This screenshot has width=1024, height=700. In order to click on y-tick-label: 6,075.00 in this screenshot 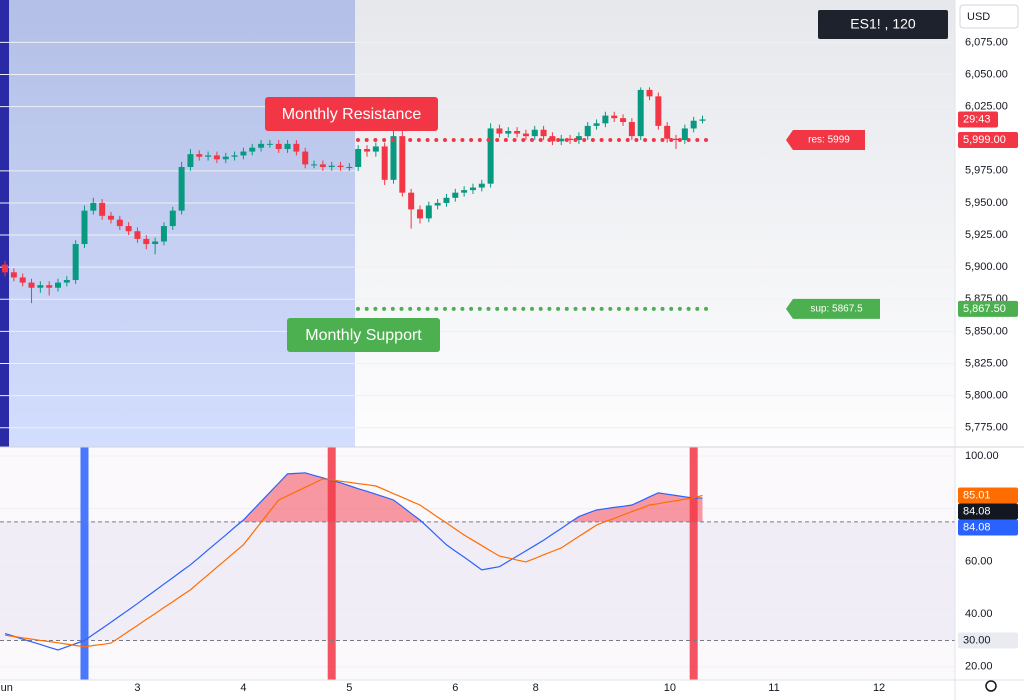, I will do `click(986, 42)`.